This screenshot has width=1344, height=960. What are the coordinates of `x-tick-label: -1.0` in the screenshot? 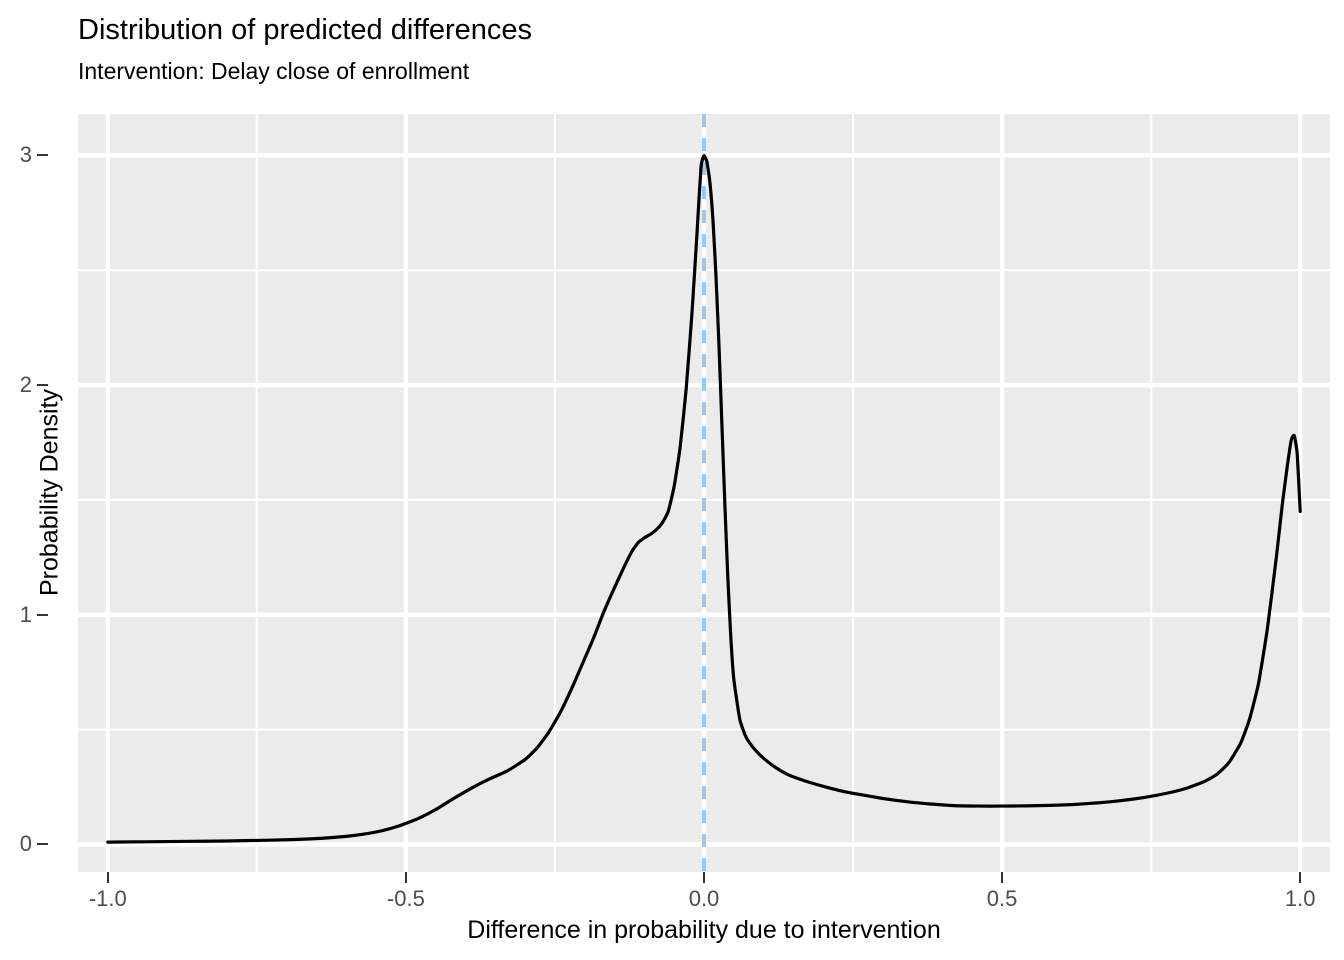 It's located at (107, 898).